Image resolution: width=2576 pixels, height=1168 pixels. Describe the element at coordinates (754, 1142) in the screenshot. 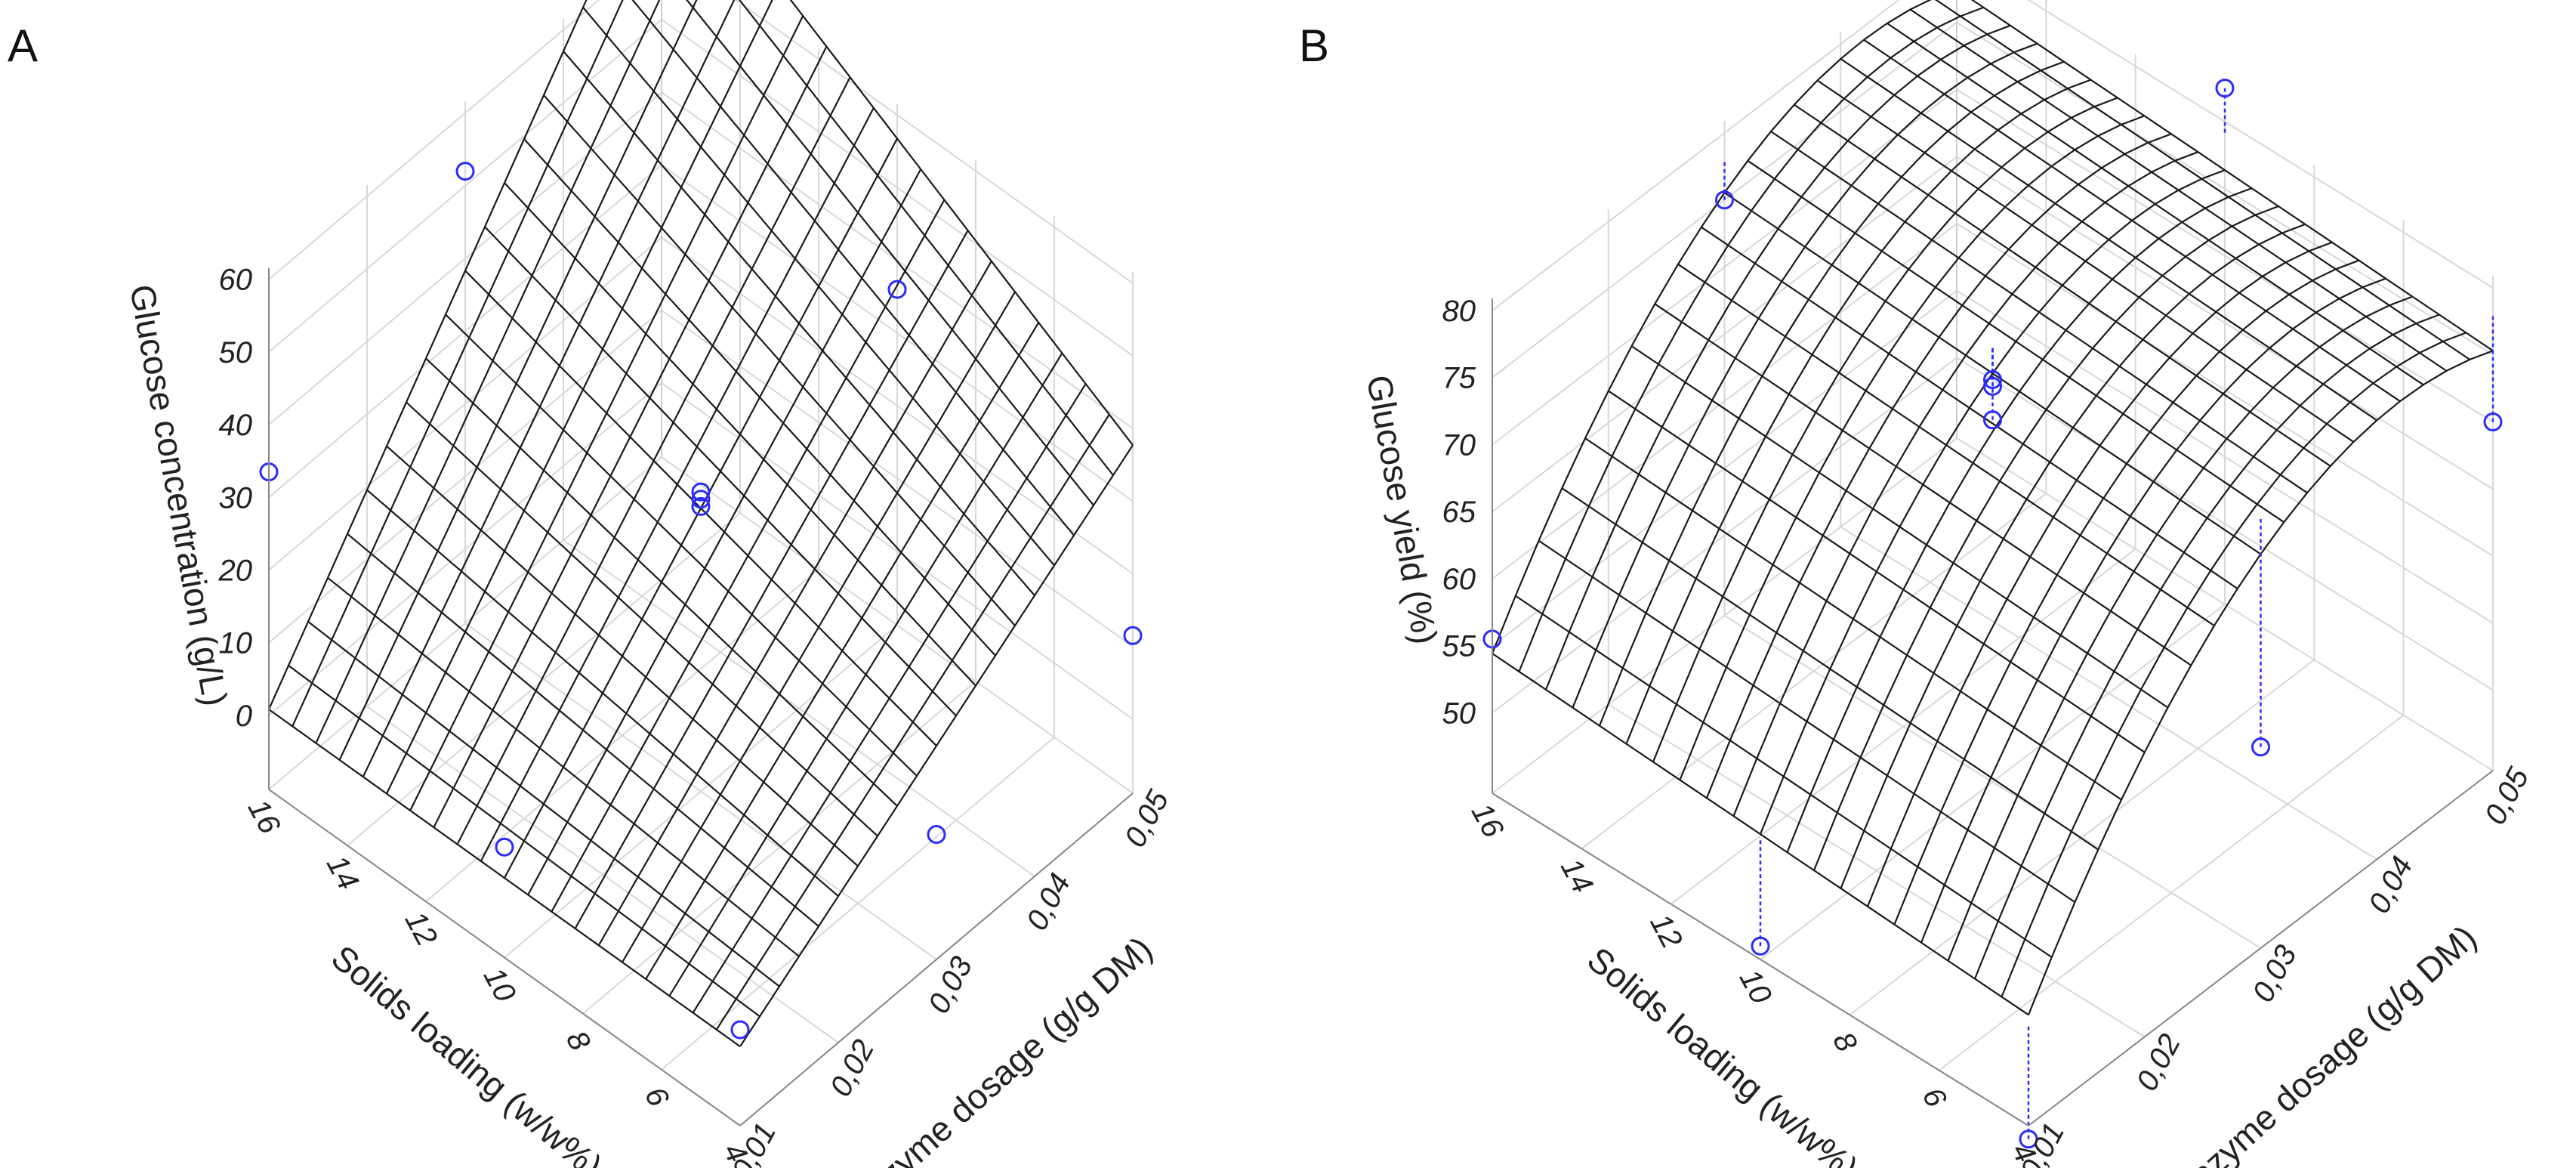

I see `x-tick-label: 0,01` at that location.